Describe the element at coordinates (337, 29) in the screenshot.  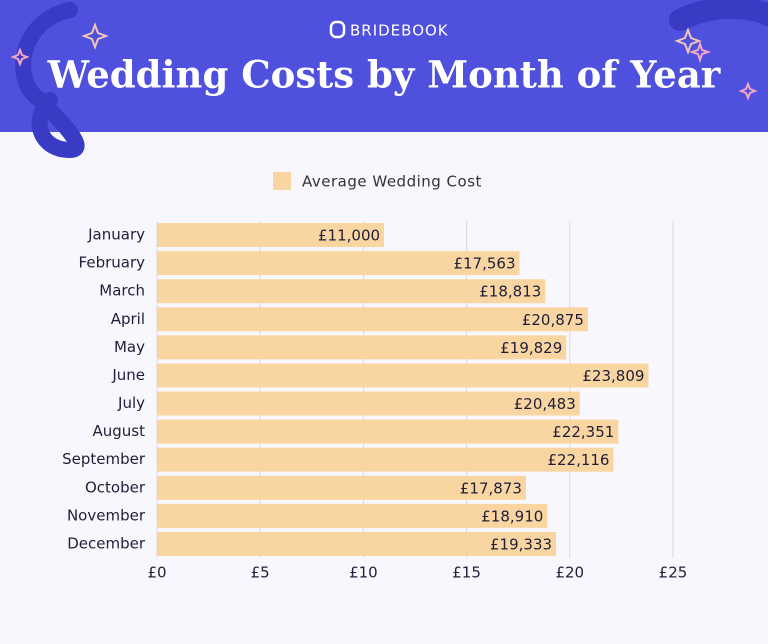
I see `brand-logo` at that location.